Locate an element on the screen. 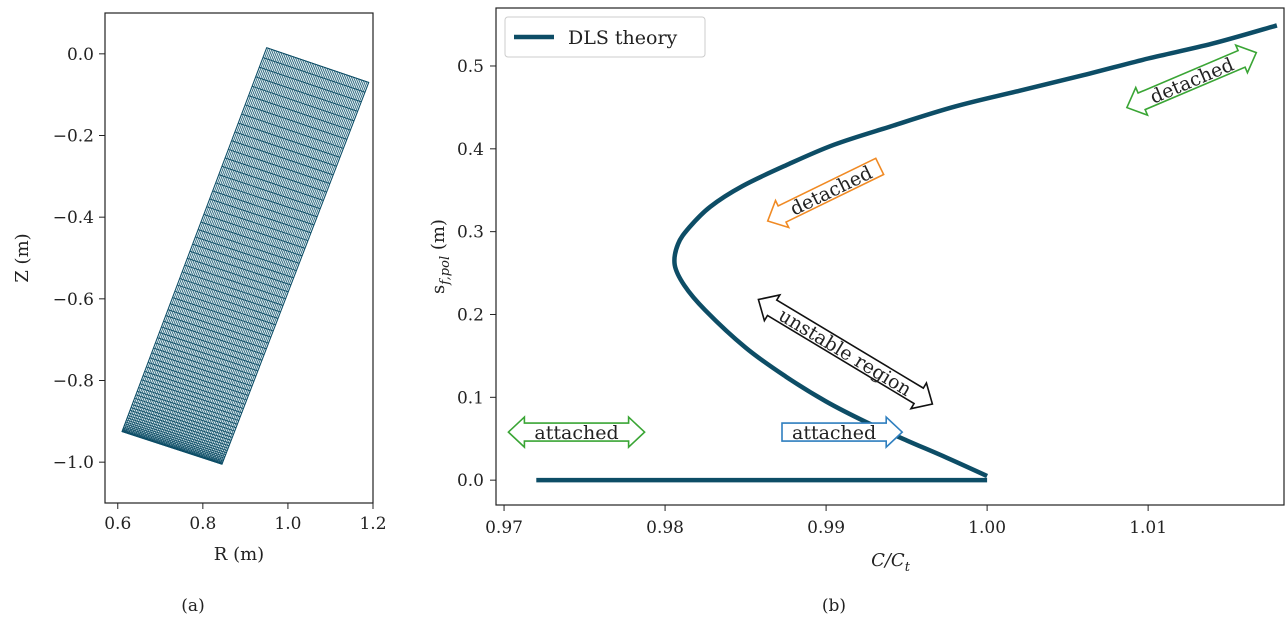 The width and height of the screenshot is (1285, 628). y-axis-label-b: sf,pol (m) is located at coordinates (440, 256).